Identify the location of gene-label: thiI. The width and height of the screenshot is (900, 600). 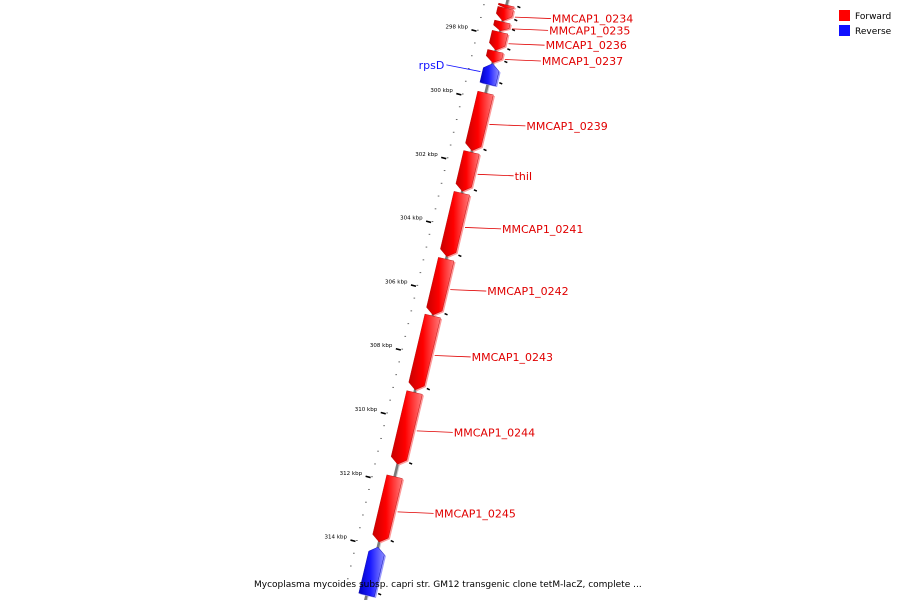
(524, 176).